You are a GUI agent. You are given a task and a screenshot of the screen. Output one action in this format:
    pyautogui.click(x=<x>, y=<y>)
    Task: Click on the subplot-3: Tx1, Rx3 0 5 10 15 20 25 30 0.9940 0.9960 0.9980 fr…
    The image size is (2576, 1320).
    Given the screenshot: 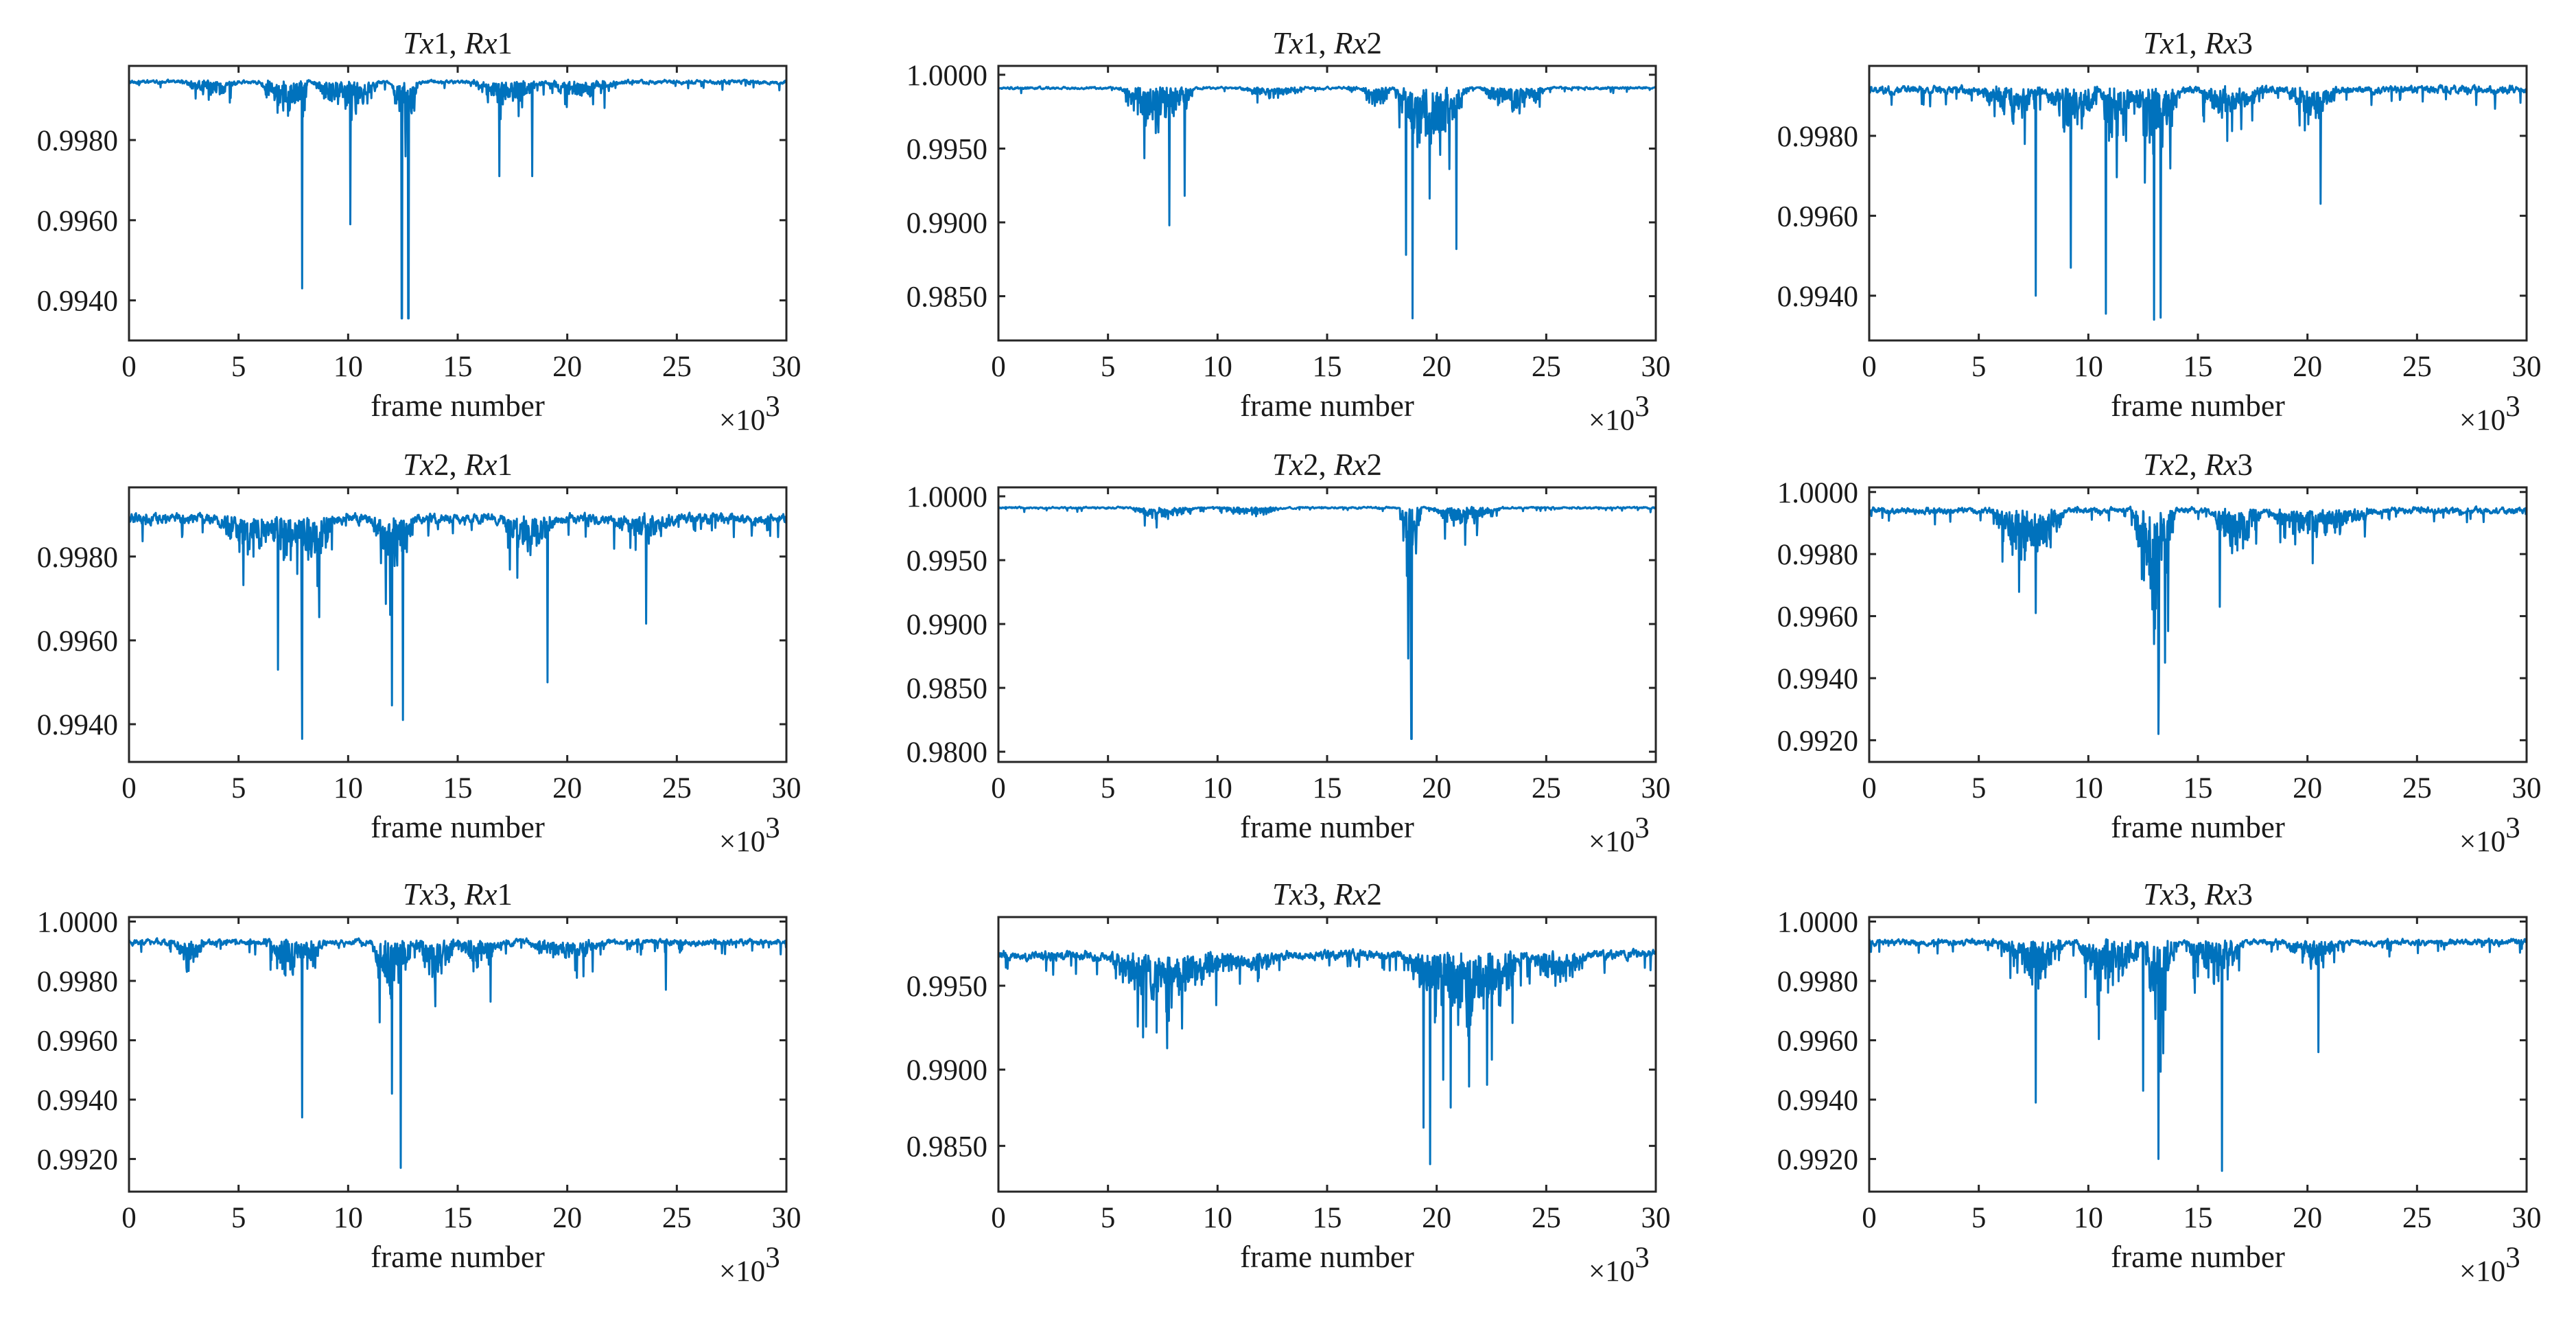 What is the action you would take?
    pyautogui.click(x=2159, y=231)
    